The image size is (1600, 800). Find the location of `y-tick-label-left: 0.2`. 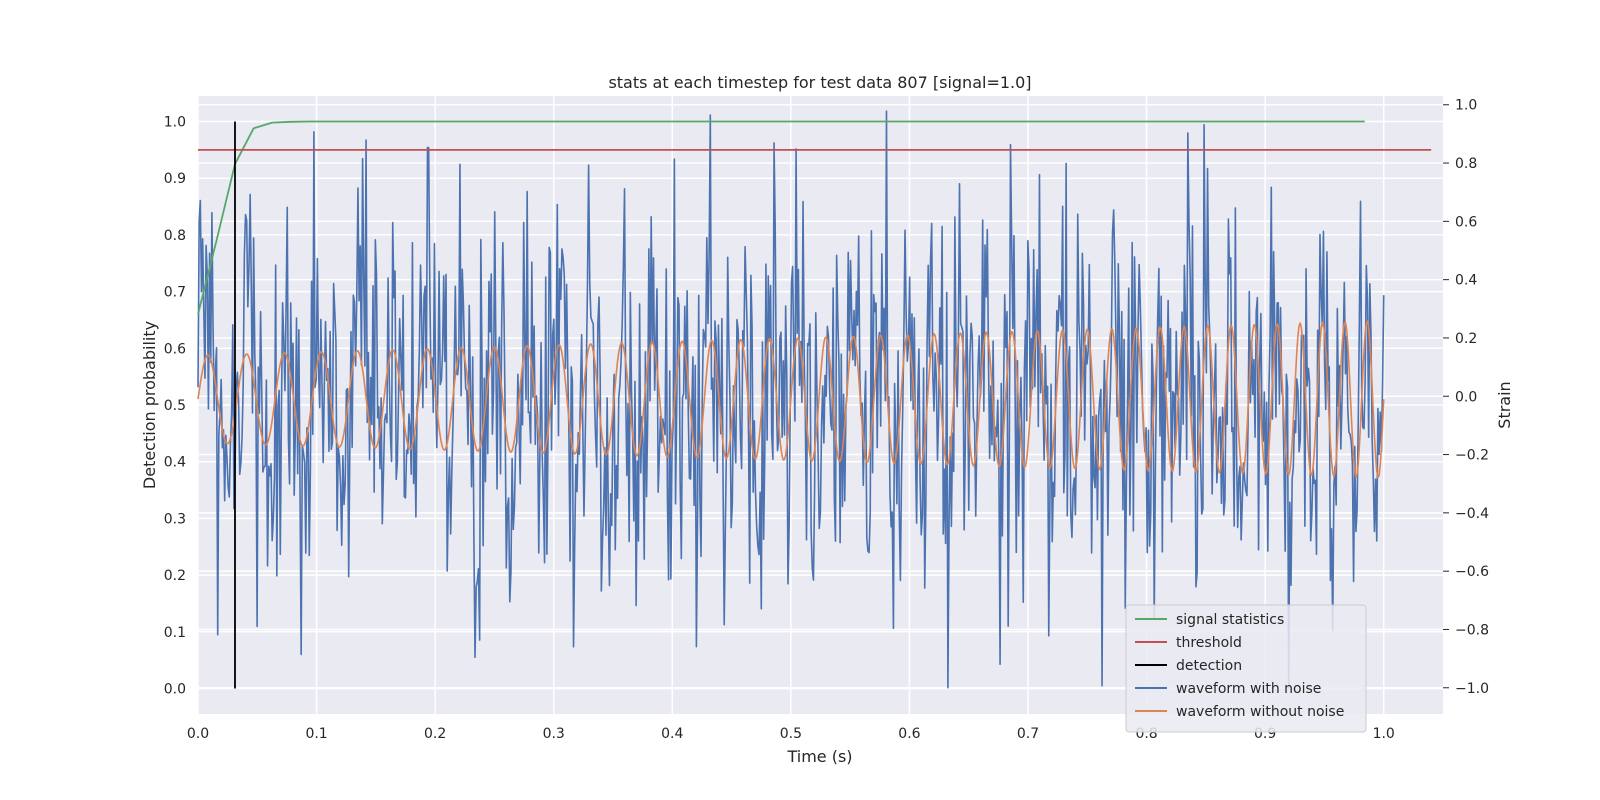

y-tick-label-left: 0.2 is located at coordinates (175, 576).